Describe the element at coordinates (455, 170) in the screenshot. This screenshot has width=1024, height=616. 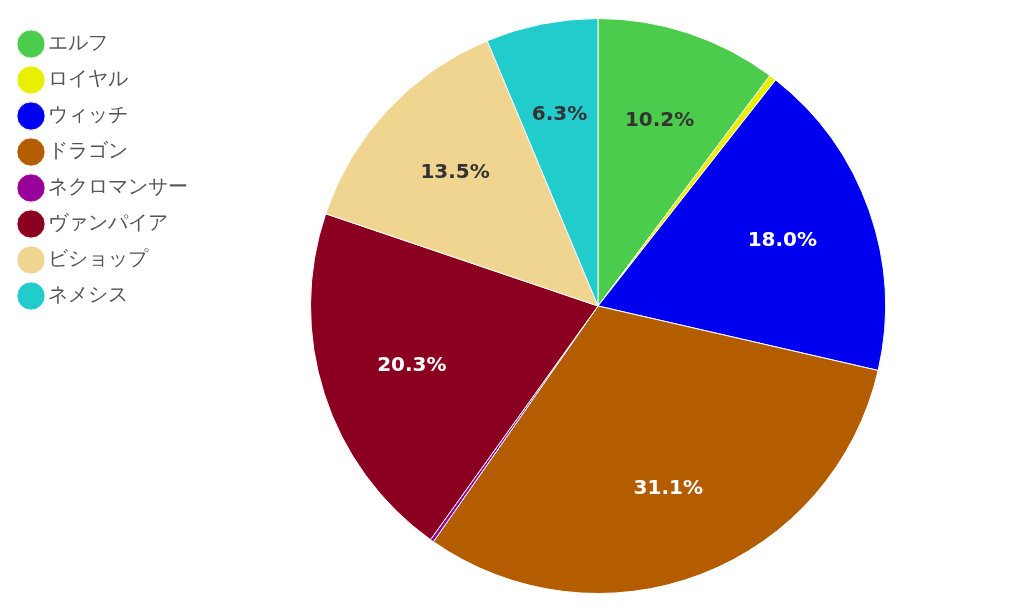
I see `data-label: 13.5%` at that location.